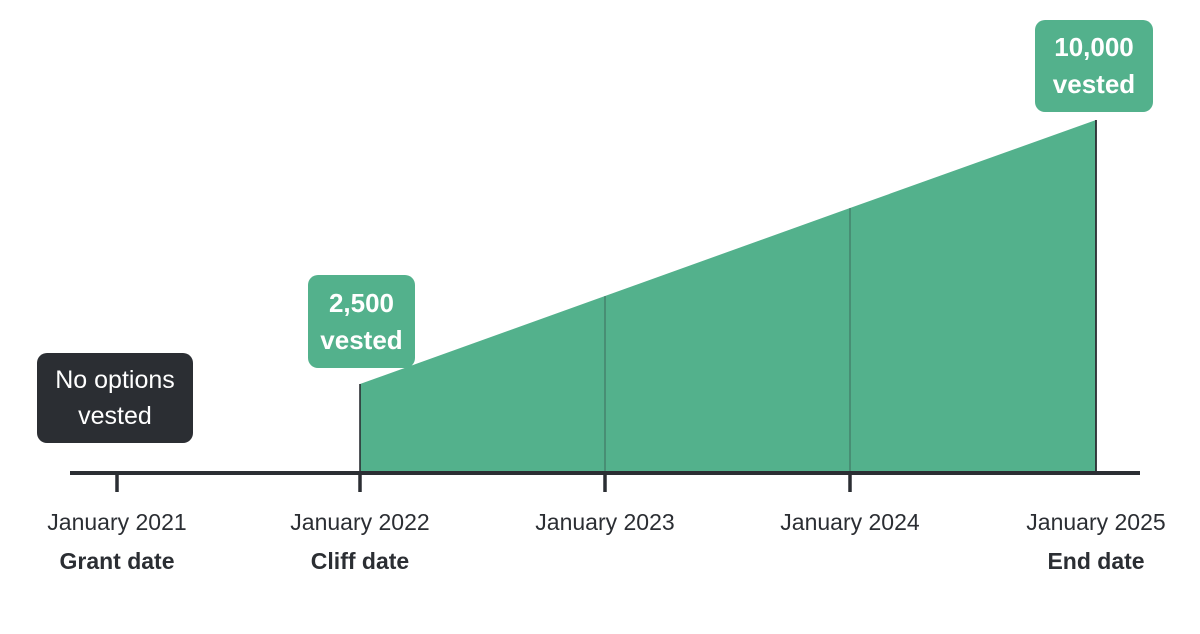  What do you see at coordinates (605, 522) in the screenshot?
I see `axis-label-january-2023: January 2023` at bounding box center [605, 522].